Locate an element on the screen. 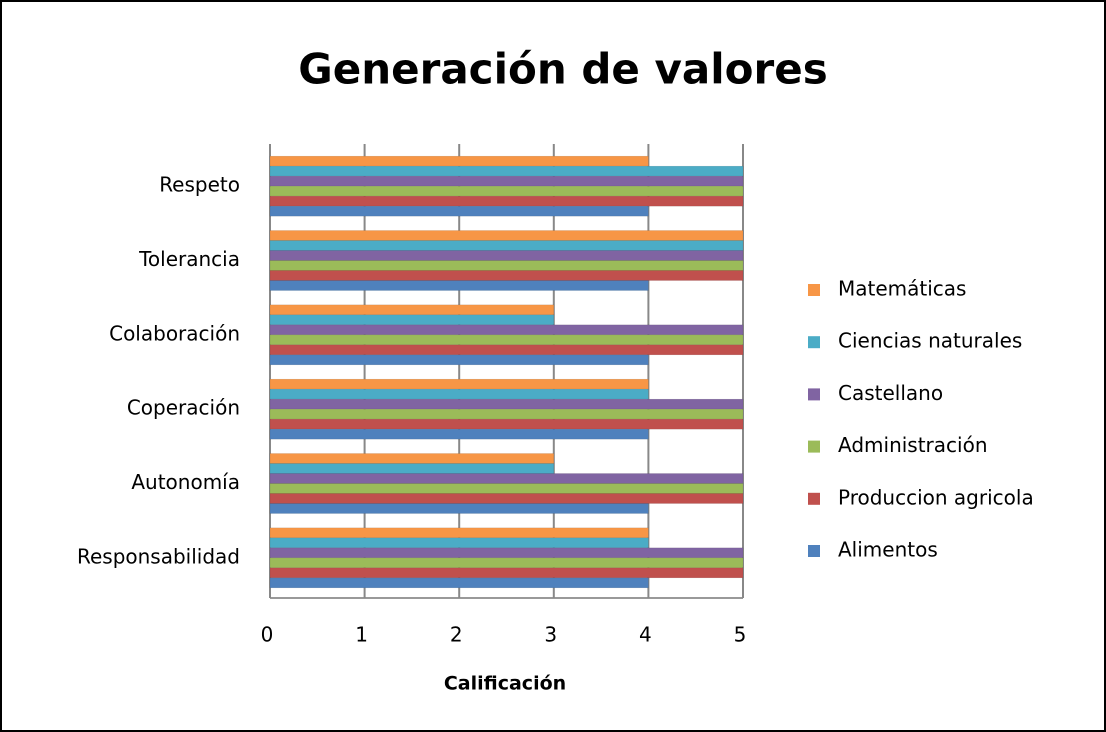  legend-label: Alimentos is located at coordinates (888, 550).